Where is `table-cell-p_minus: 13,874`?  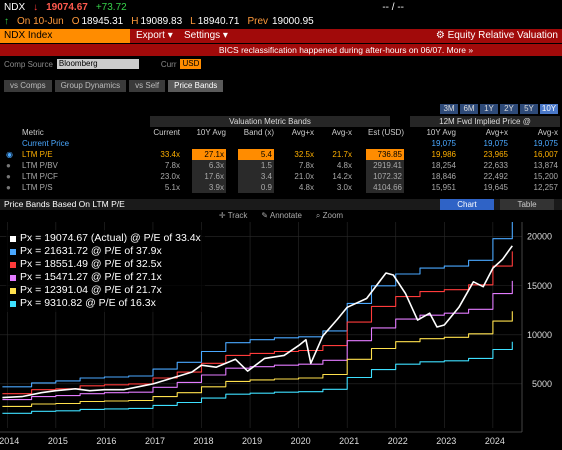 table-cell-p_minus: 13,874 is located at coordinates (545, 165).